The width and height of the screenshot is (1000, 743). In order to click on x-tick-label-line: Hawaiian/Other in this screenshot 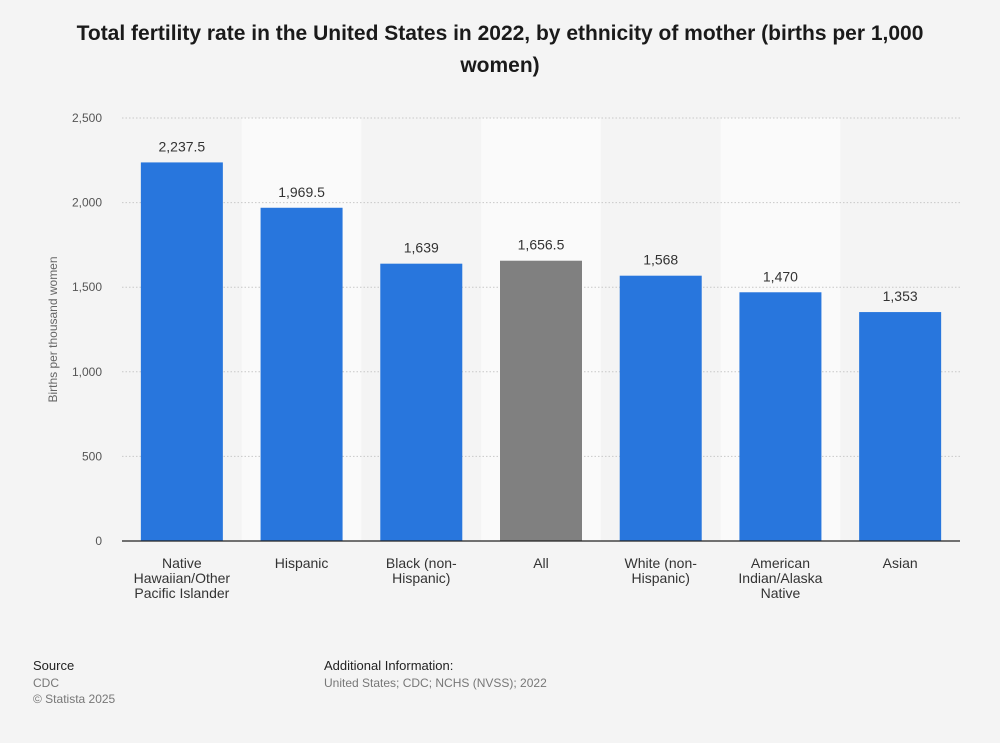, I will do `click(182, 578)`.